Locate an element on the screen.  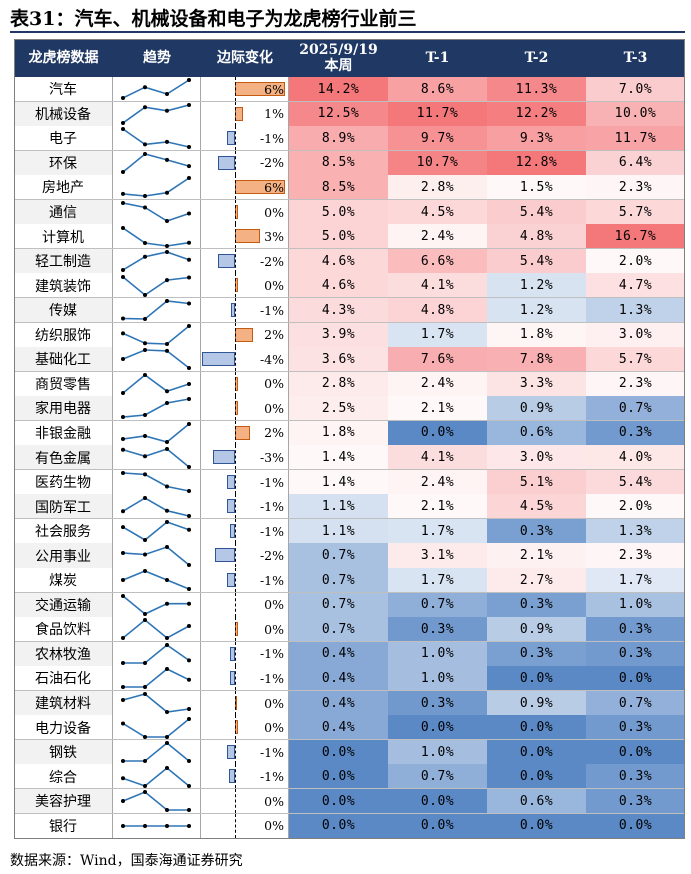
value-cur: 8.5% is located at coordinates (338, 187).